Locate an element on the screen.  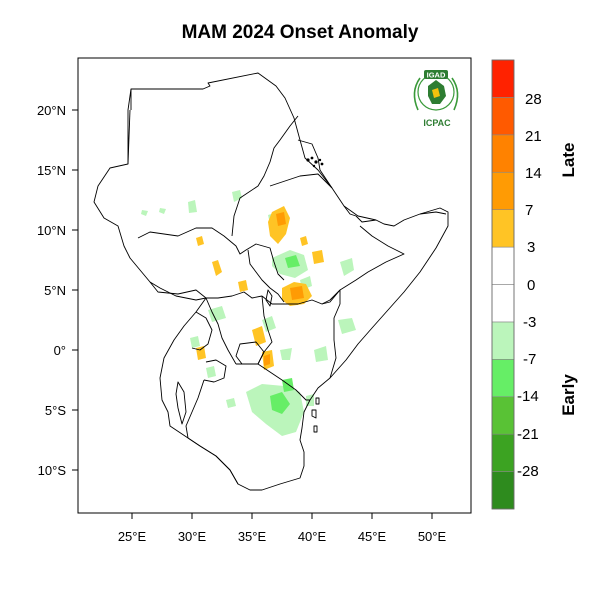
colorbar-tick-label: -28 is located at coordinates (528, 471).